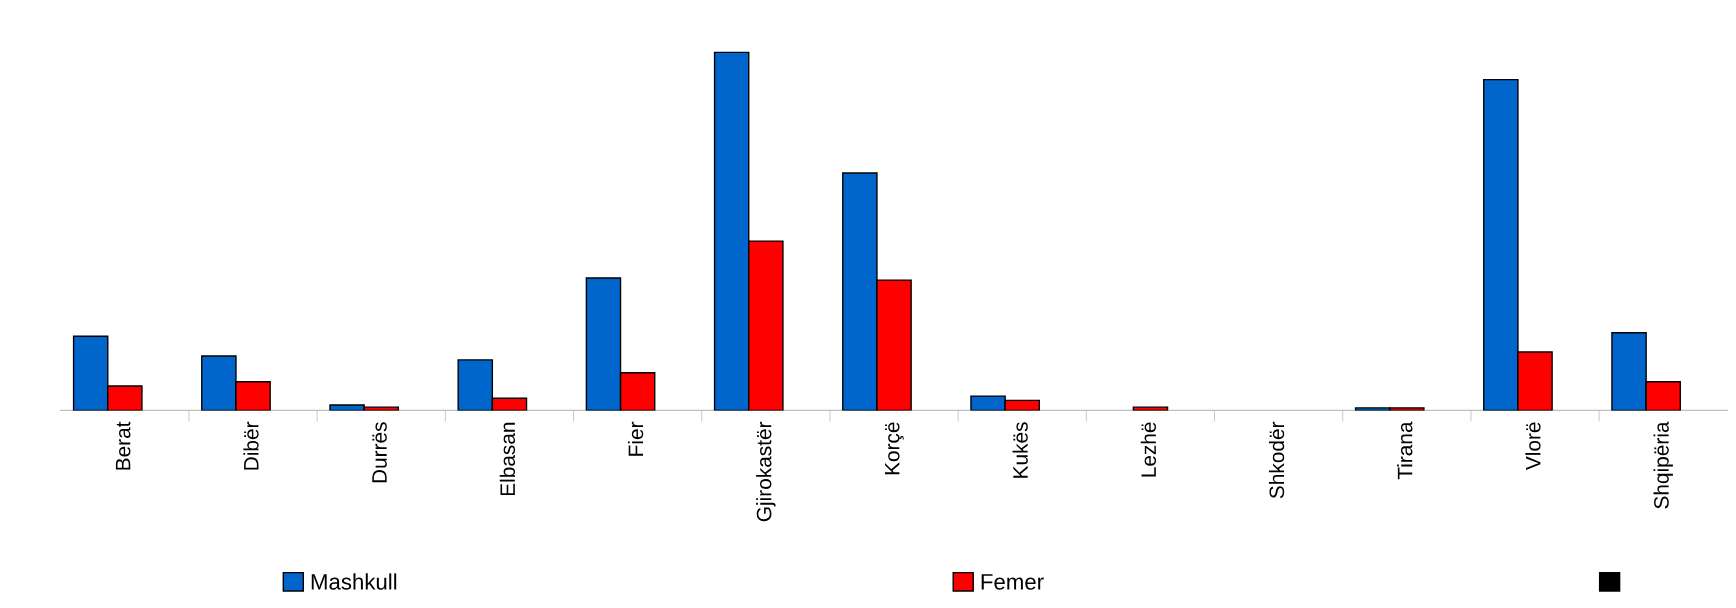  I want to click on x-tick-label: Shqipëria, so click(1663, 465).